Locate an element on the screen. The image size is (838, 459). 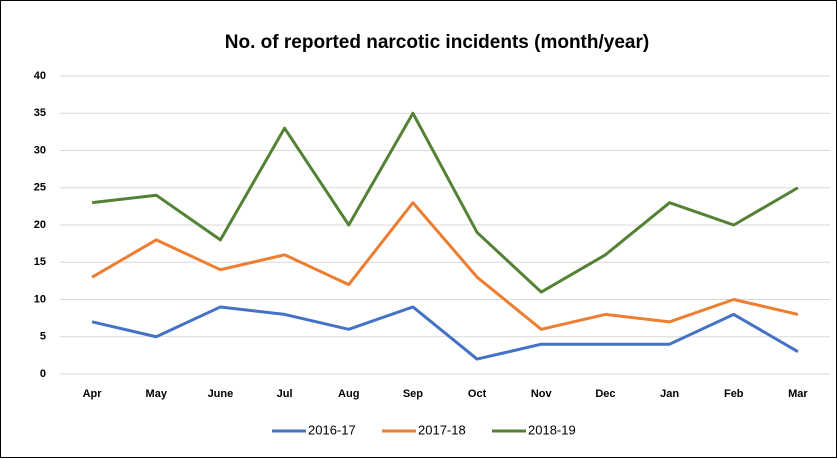
x-tick-label: Sep is located at coordinates (413, 394).